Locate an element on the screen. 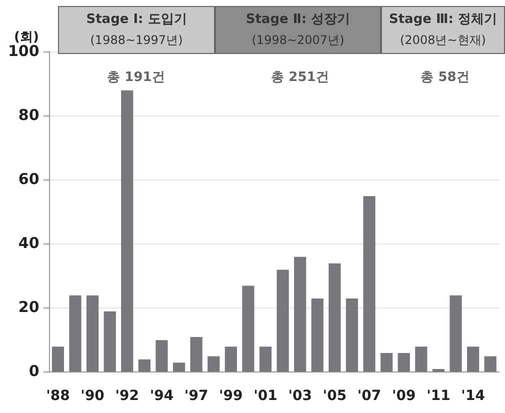 Image resolution: width=505 pixels, height=413 pixels. x-tick-label: '05 is located at coordinates (334, 396).